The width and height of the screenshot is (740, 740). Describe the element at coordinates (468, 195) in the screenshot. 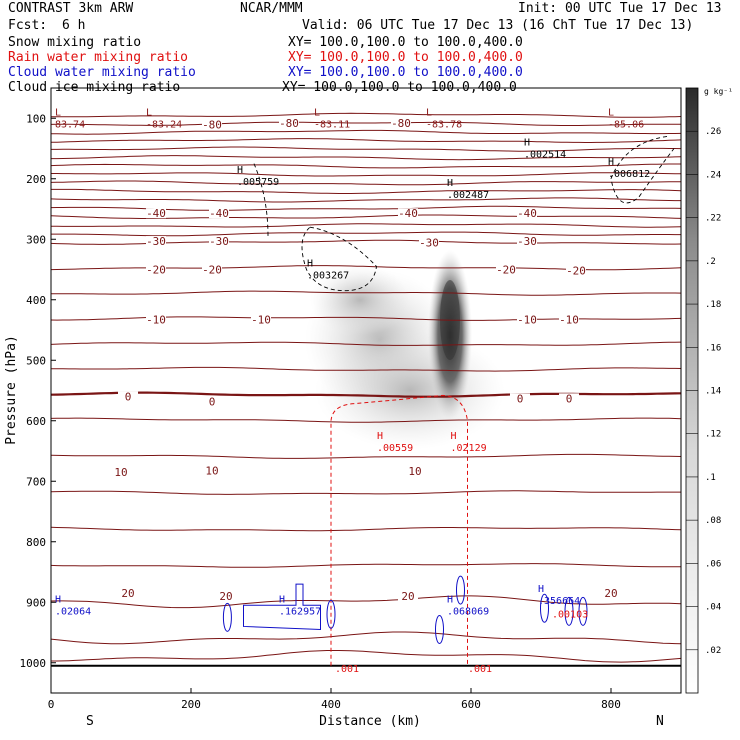

I see `extremum-value: .002487` at that location.